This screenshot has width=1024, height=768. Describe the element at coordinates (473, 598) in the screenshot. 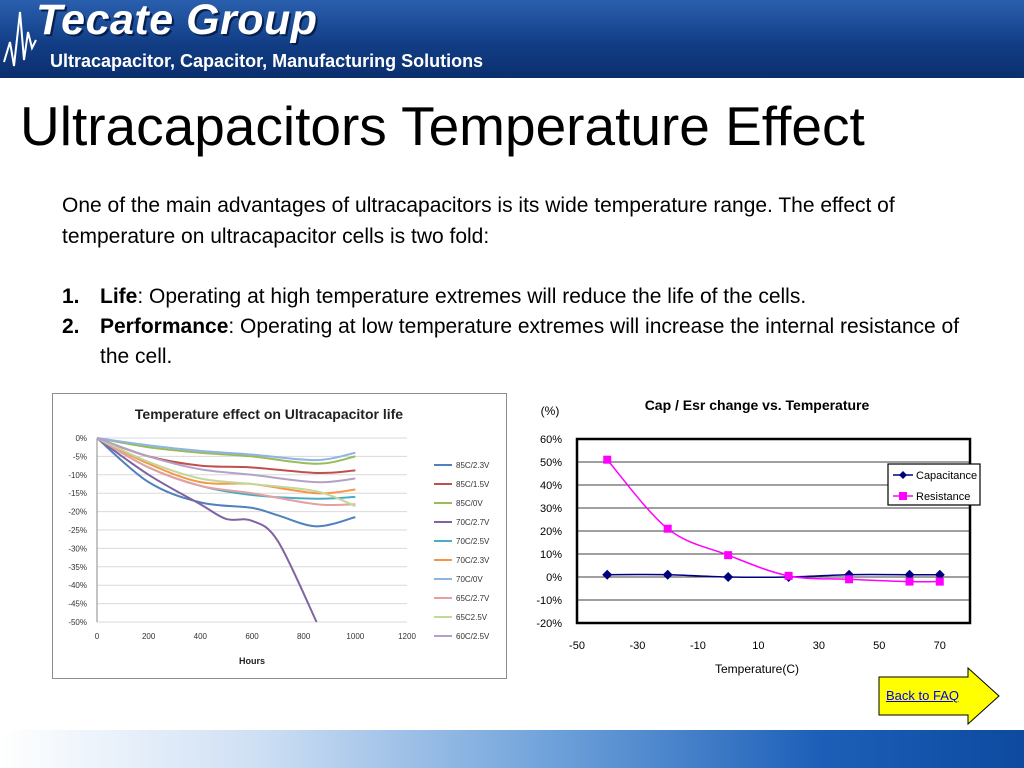

I see `legend-label: 65C/2.7V` at that location.